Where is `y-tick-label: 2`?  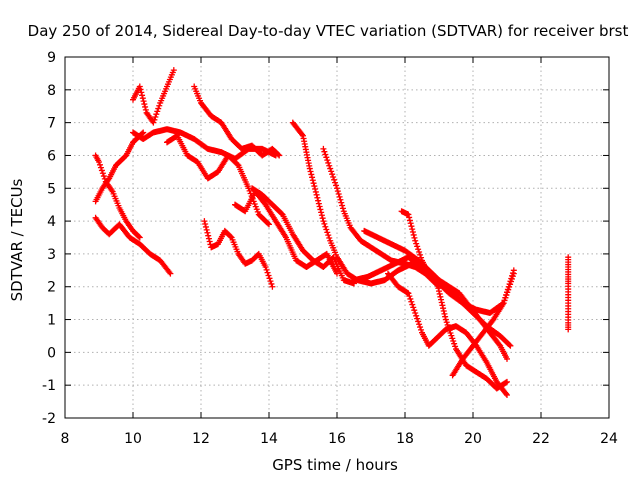
y-tick-label: 2 is located at coordinates (51, 288).